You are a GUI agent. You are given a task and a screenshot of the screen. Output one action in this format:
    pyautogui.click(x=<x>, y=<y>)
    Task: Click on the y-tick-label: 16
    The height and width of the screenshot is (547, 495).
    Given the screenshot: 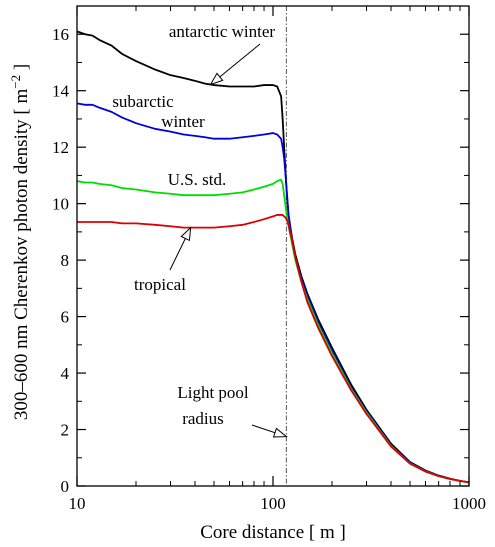 What is the action you would take?
    pyautogui.click(x=60, y=34)
    